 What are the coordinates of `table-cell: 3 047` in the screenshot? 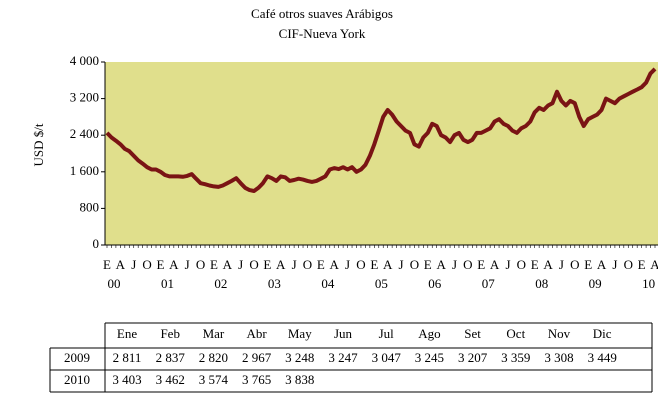 It's located at (387, 357).